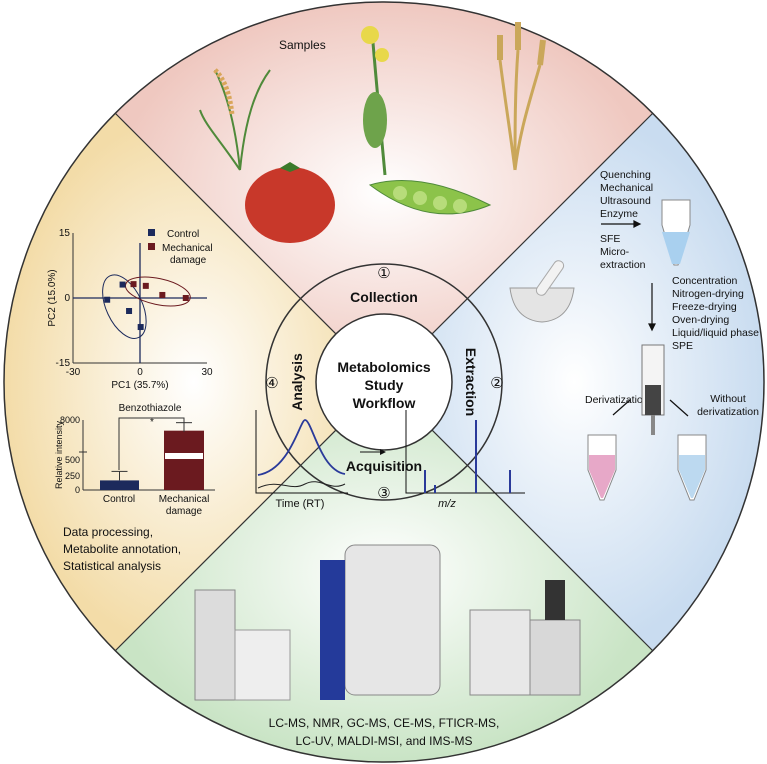 The image size is (767, 764). Describe the element at coordinates (242, 645) in the screenshot. I see `lc-ms-instrument-icon` at that location.